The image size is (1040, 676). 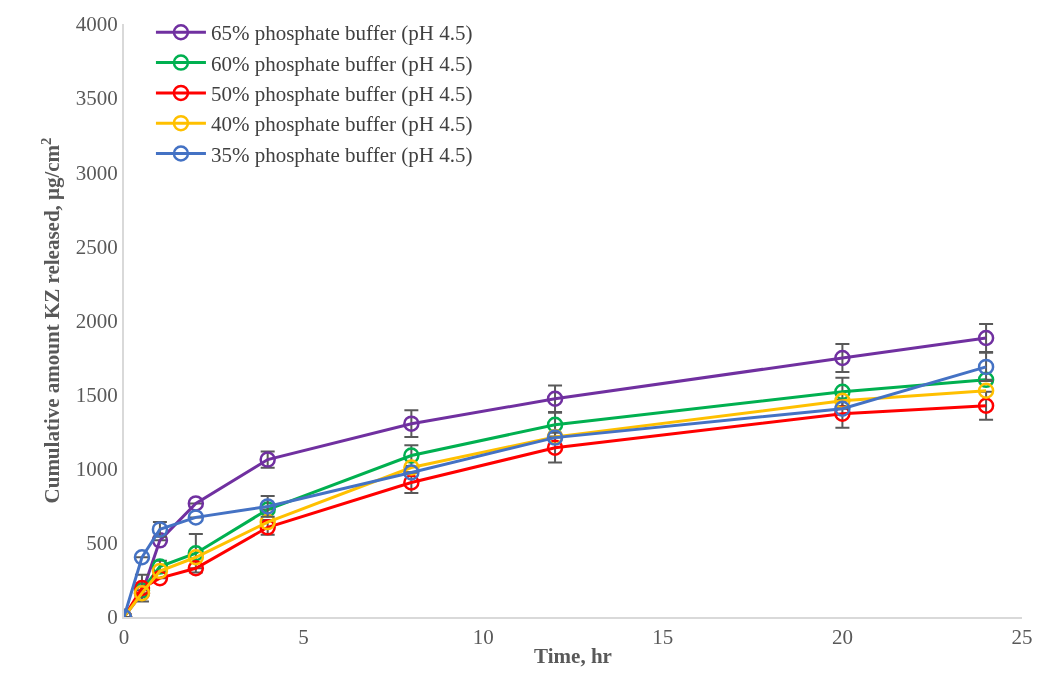 I want to click on y-tick-label: 1500, so click(x=96, y=394).